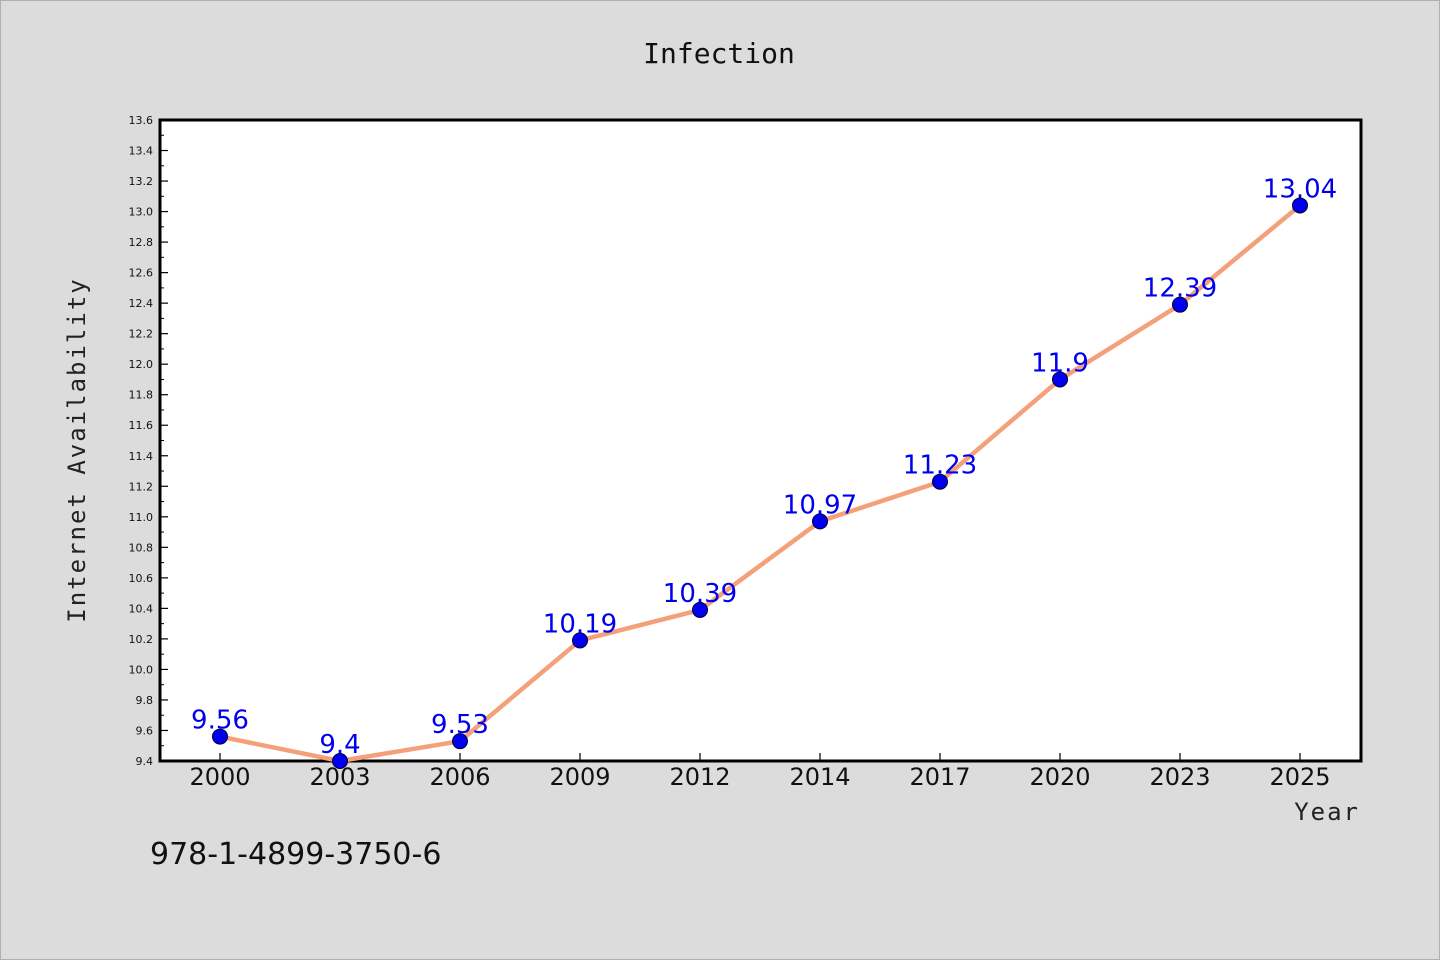 This screenshot has width=1440, height=960. Describe the element at coordinates (145, 730) in the screenshot. I see `y-tick-label: 9.6` at that location.